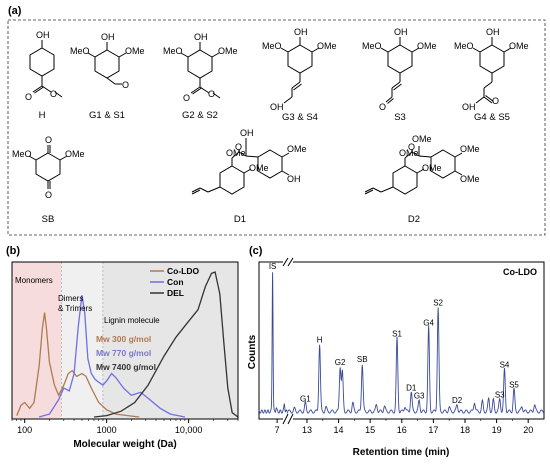  What do you see at coordinates (48, 167) in the screenshot?
I see `structure-sb` at bounding box center [48, 167].